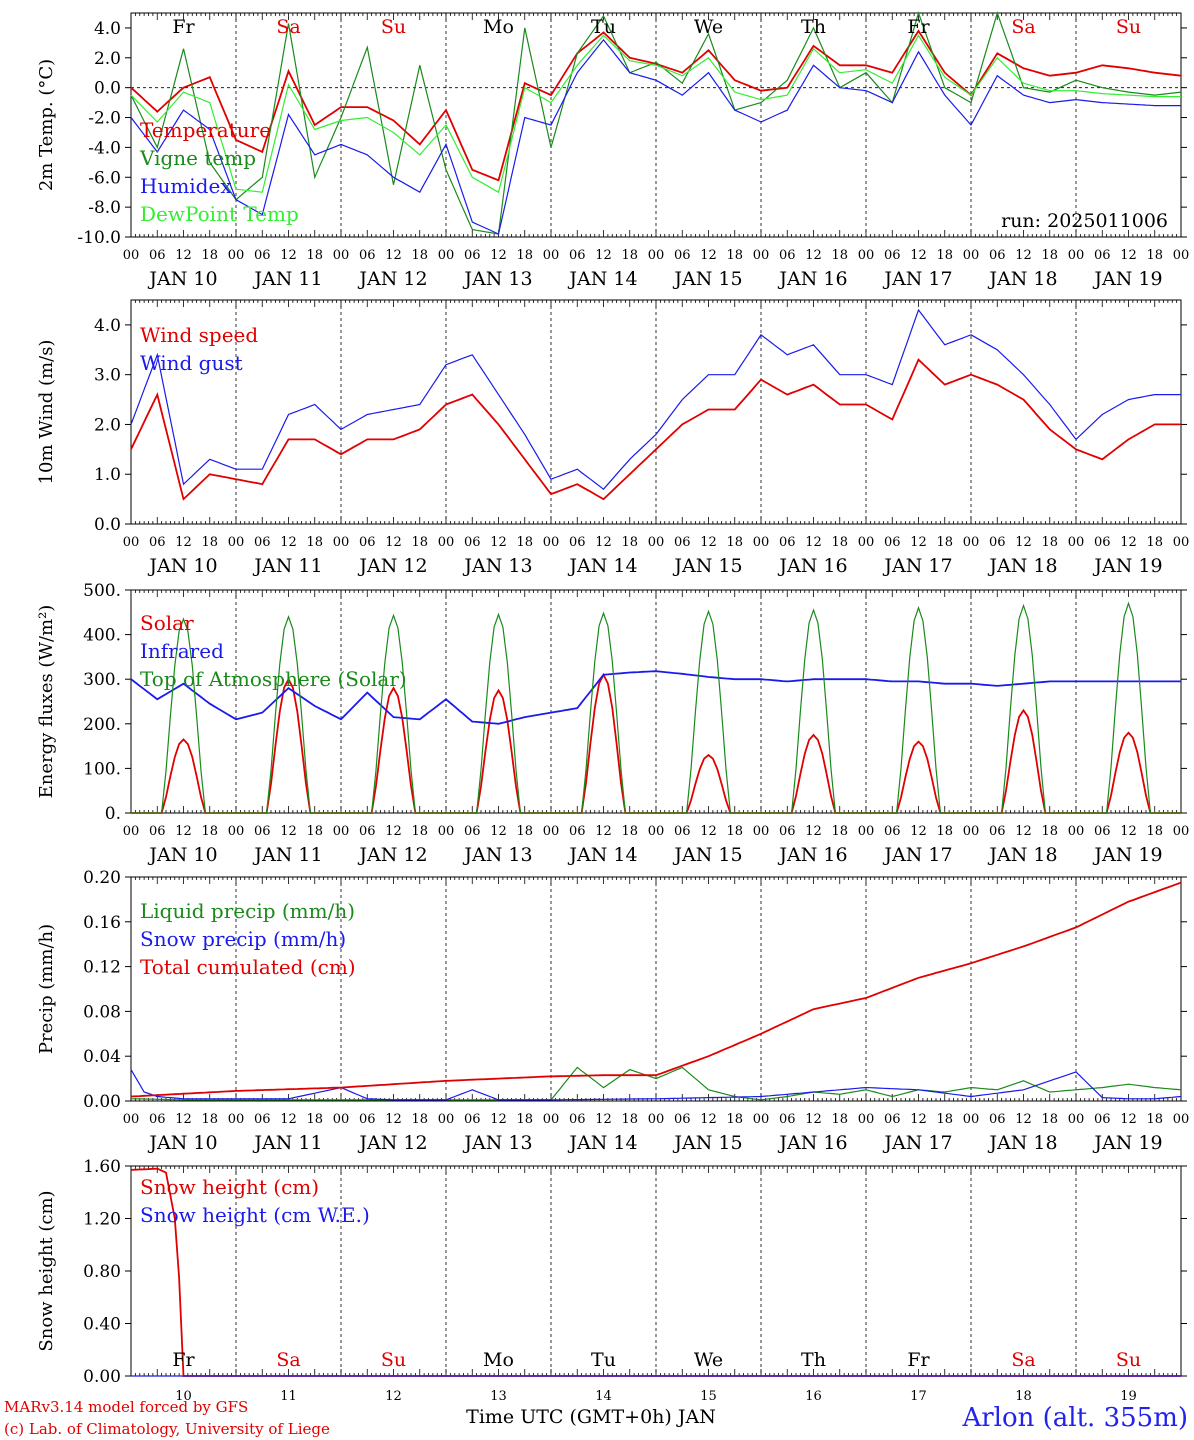  I want to click on day-number-label: 14, so click(603, 1396).